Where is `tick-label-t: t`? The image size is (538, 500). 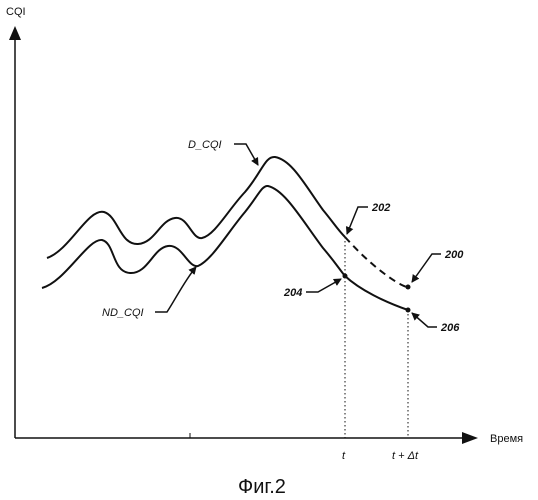
tick-label-t: t is located at coordinates (344, 456).